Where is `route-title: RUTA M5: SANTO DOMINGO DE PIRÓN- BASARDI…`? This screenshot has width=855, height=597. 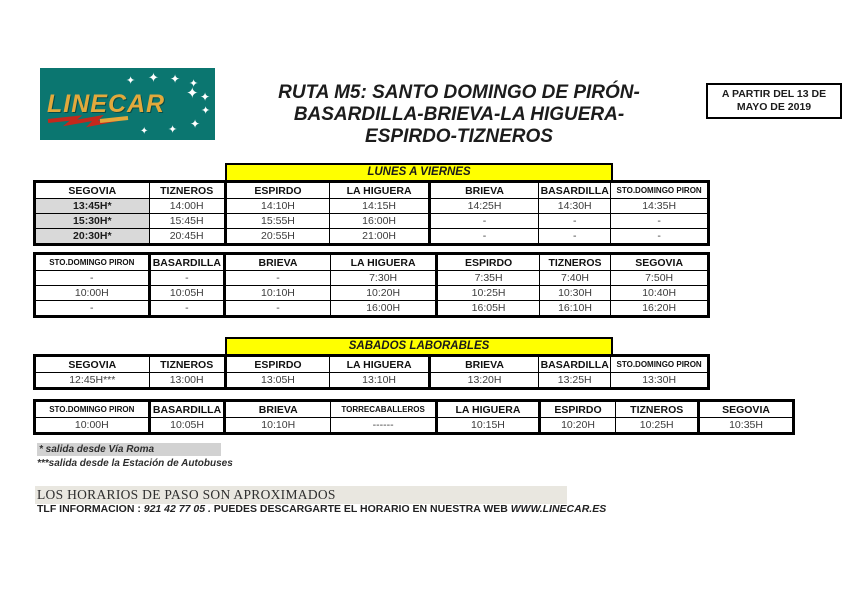 route-title: RUTA M5: SANTO DOMINGO DE PIRÓN- BASARDI… is located at coordinates (459, 115).